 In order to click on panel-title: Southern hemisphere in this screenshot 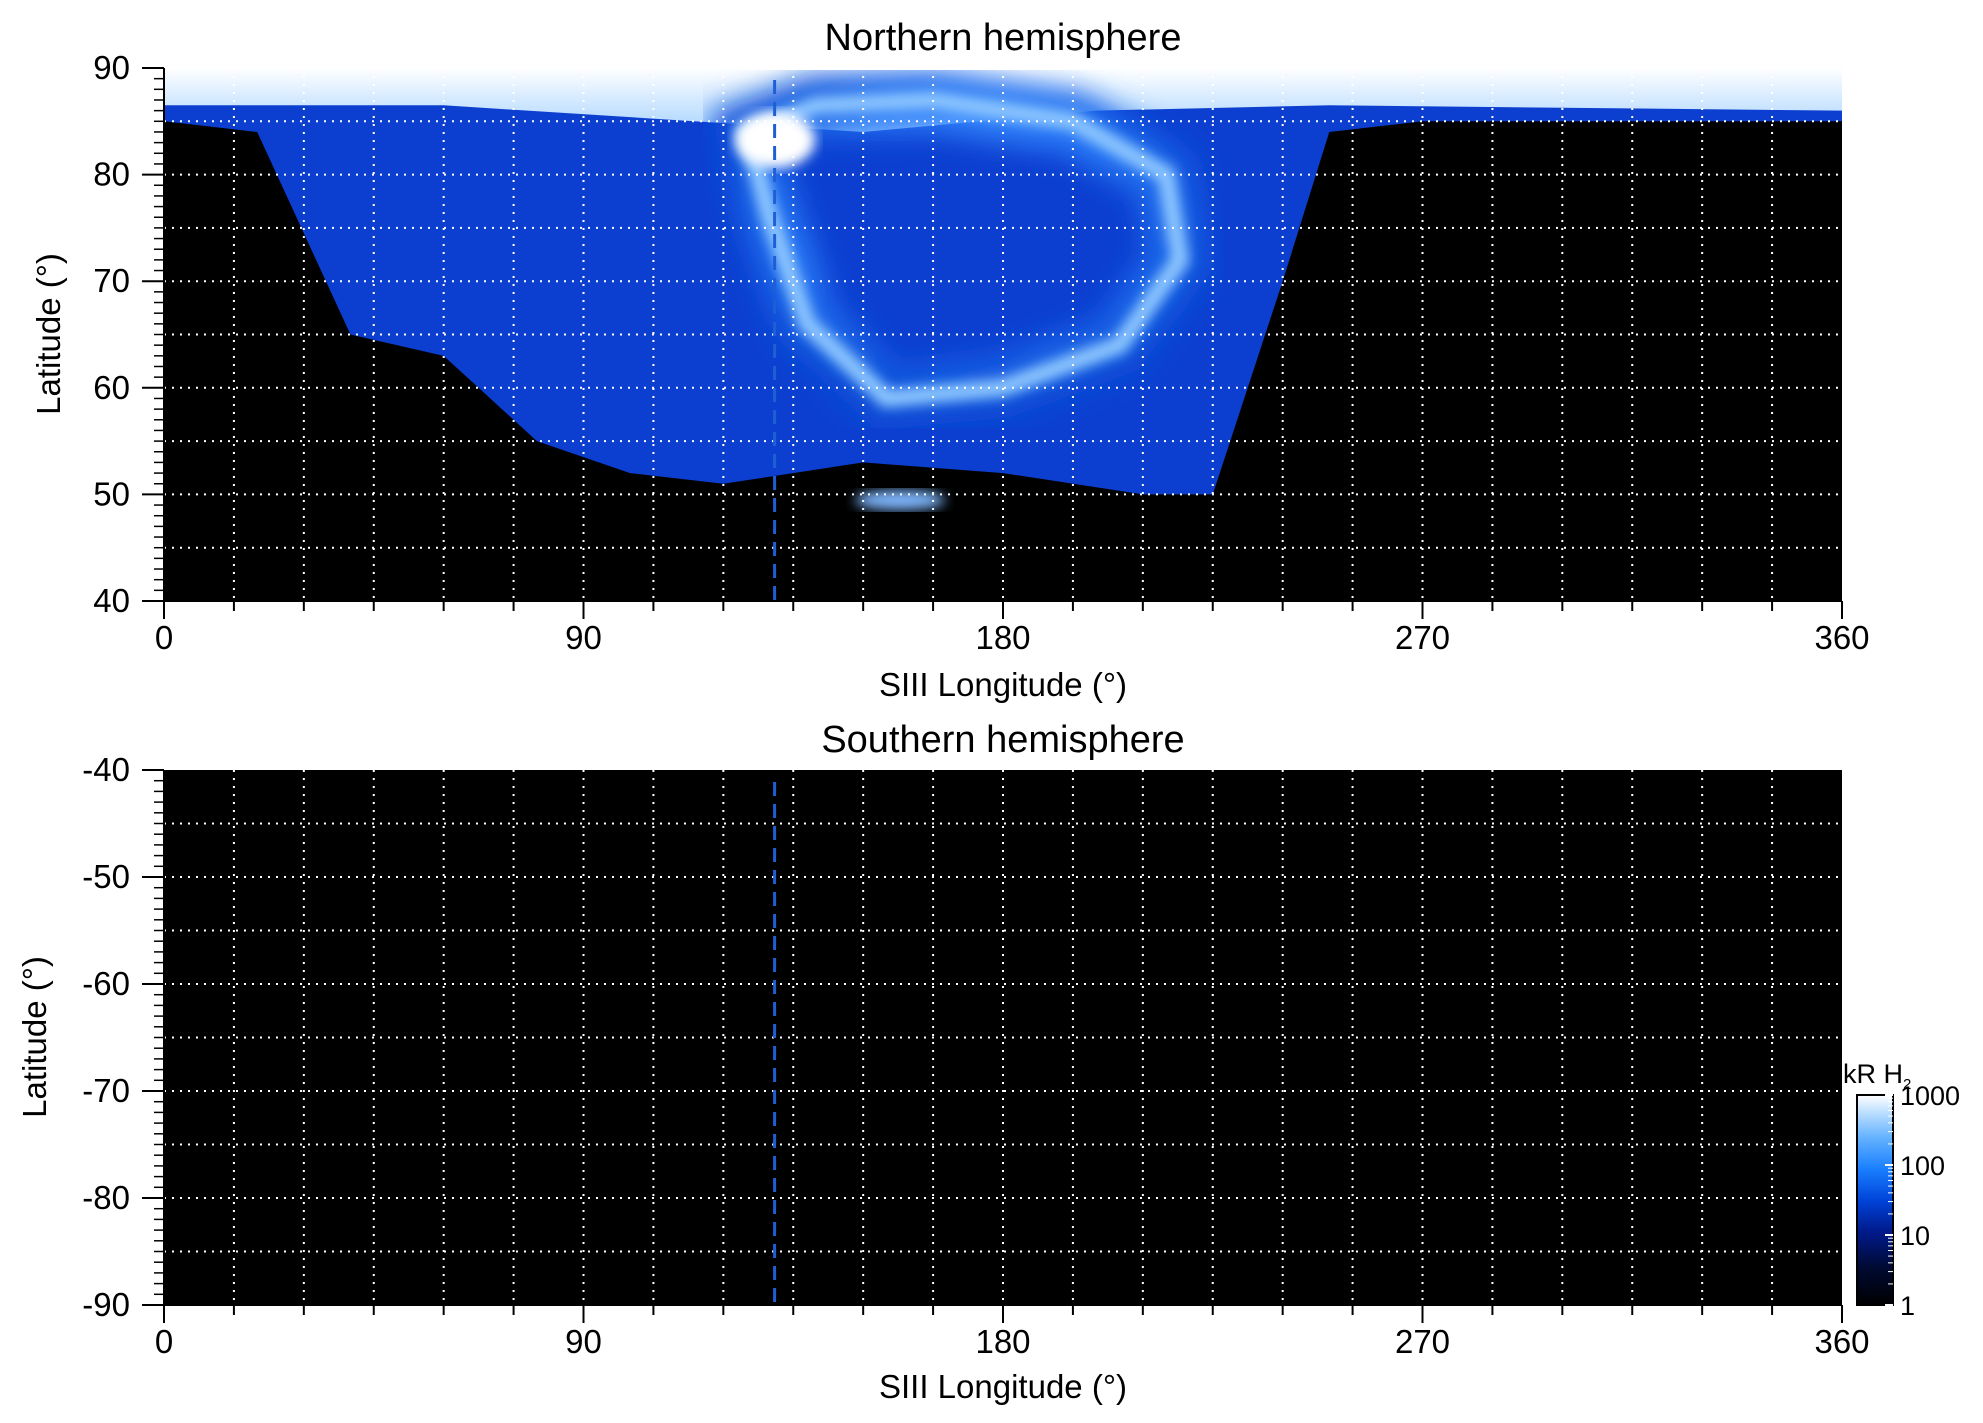, I will do `click(1002, 740)`.